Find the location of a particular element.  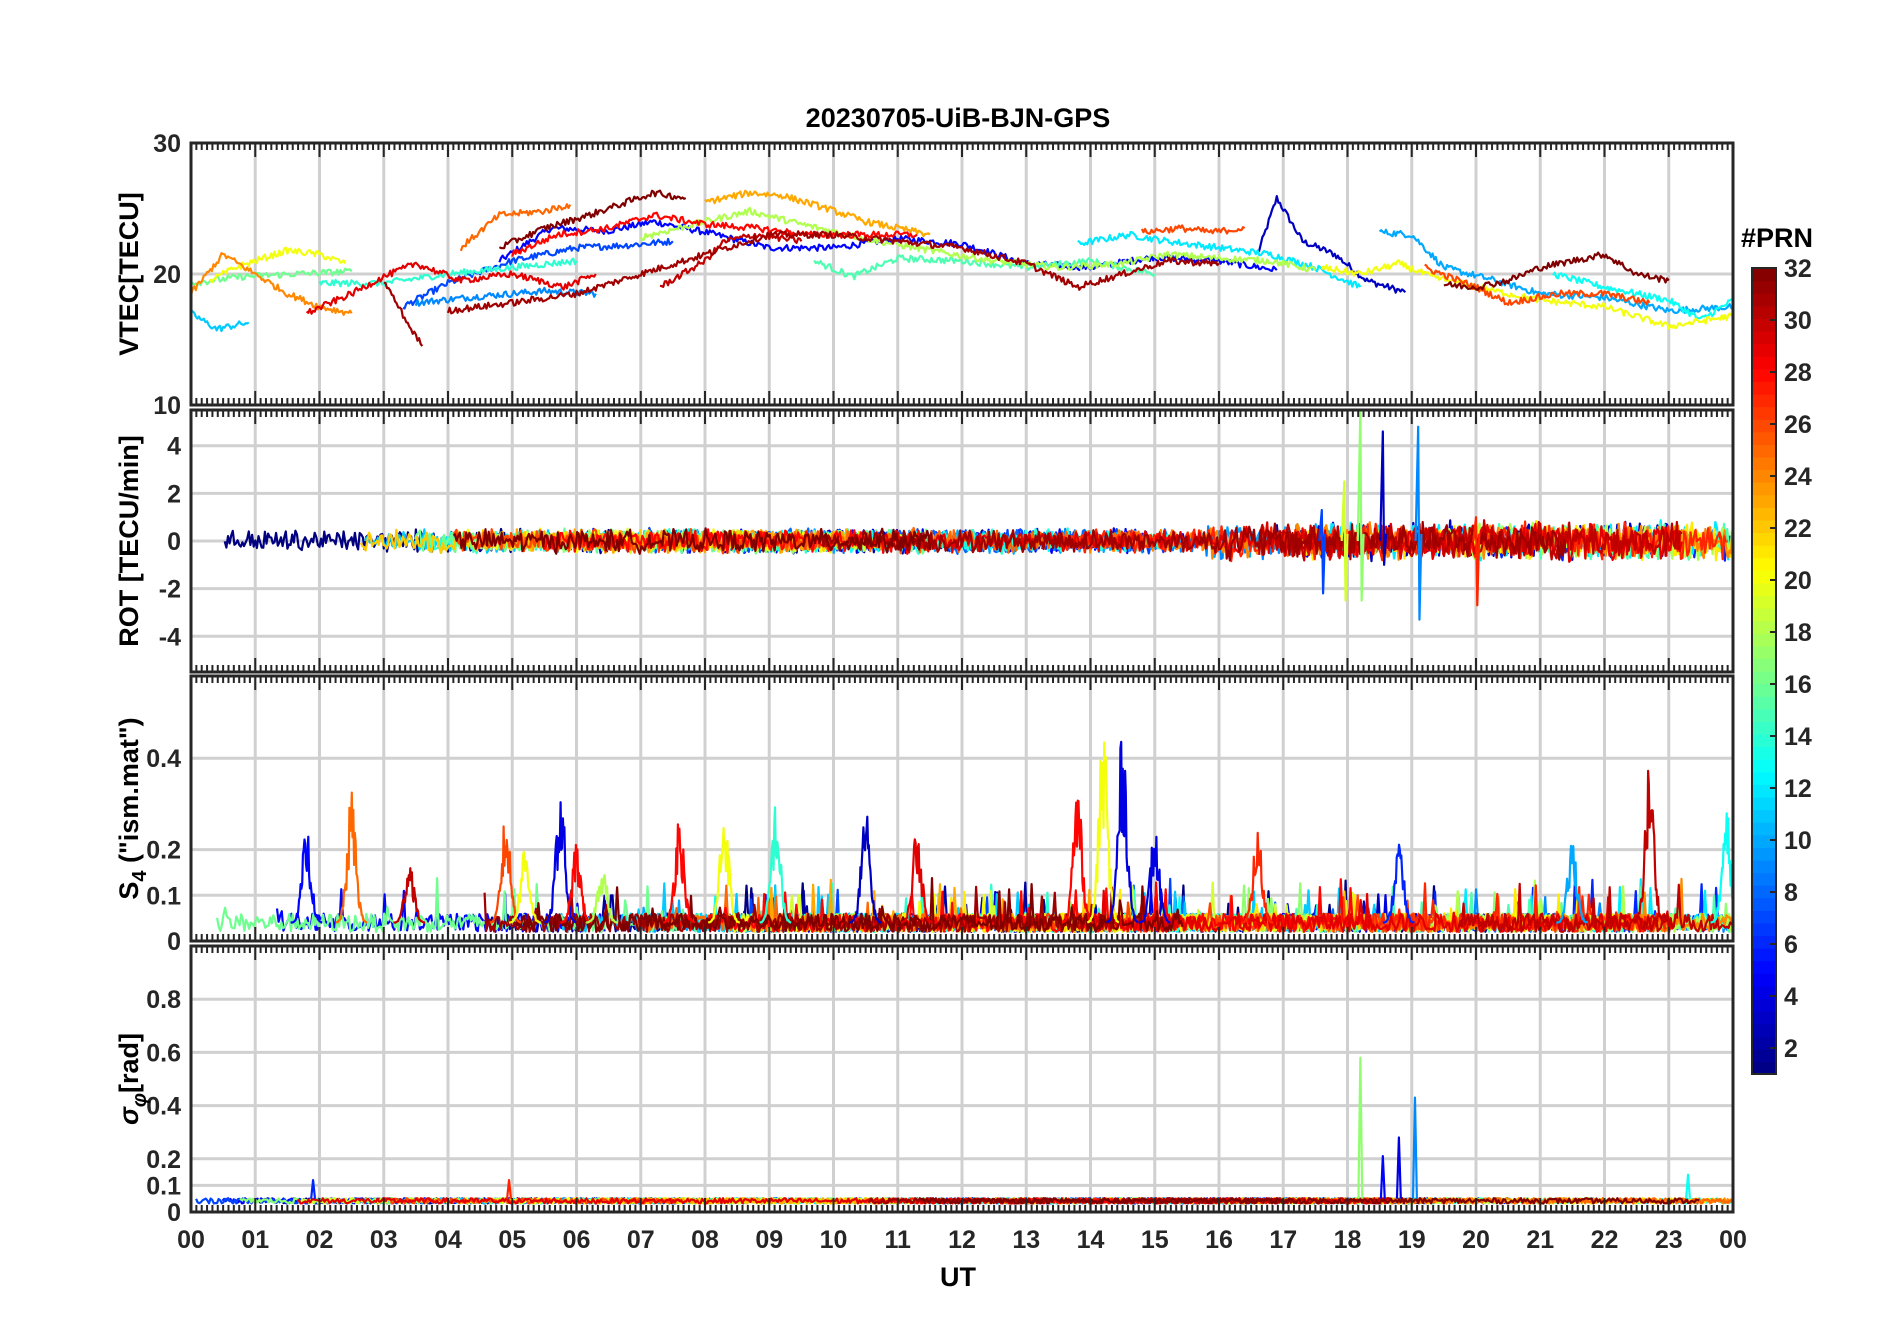

x-tick-label: 19 is located at coordinates (1412, 1240).